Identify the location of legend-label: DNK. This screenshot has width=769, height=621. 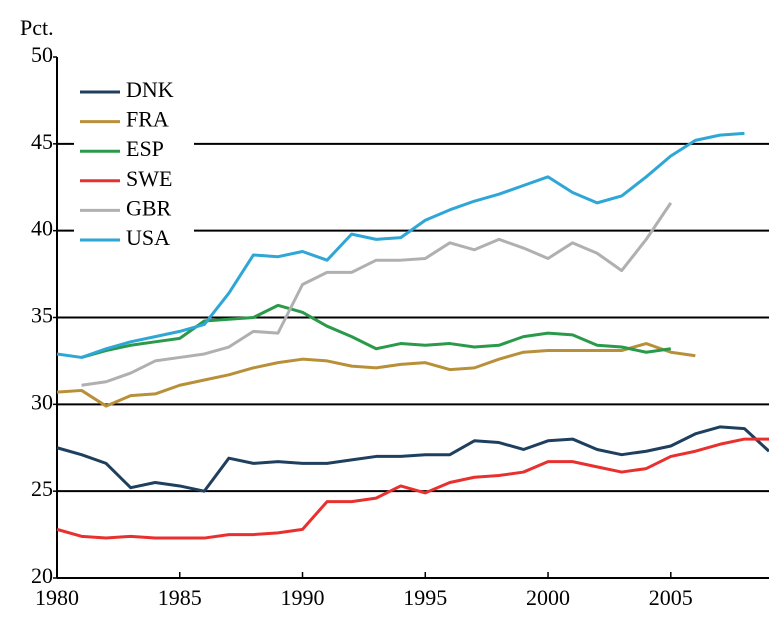
(150, 89).